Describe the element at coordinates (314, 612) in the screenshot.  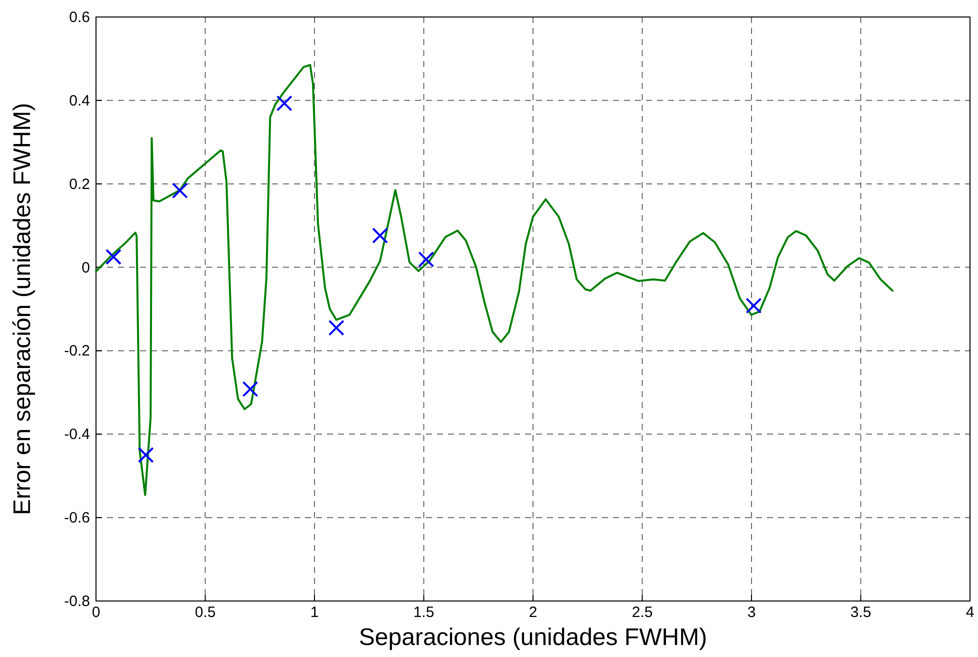
I see `x-tick-label: 1` at that location.